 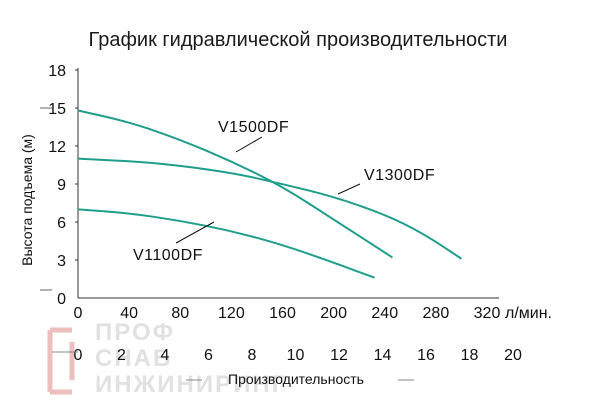 I want to click on y-tick-label: 18, so click(x=57, y=71).